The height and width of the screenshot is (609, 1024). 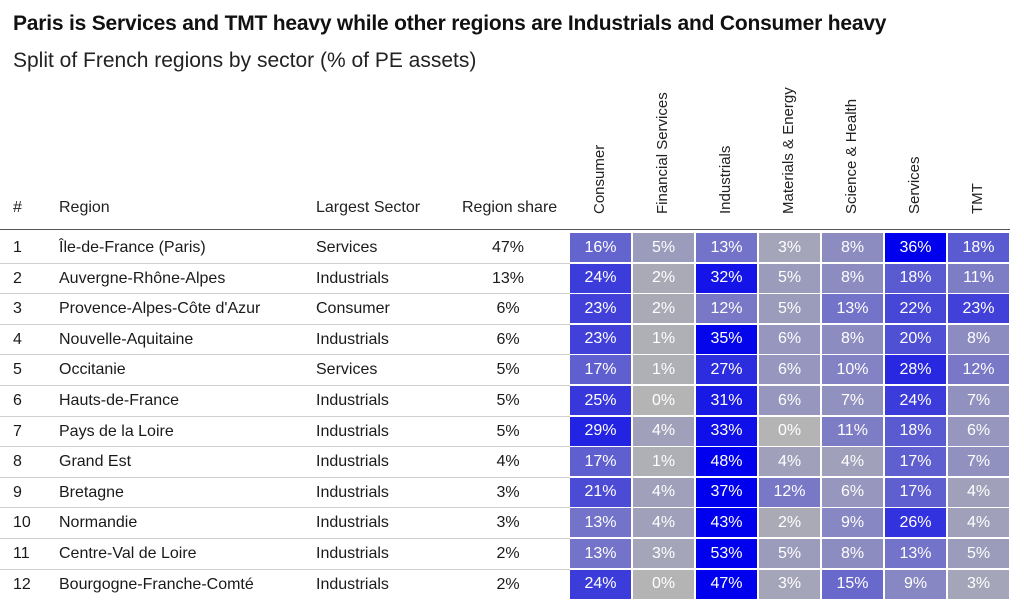 I want to click on row-region-share: 47%, so click(x=508, y=247).